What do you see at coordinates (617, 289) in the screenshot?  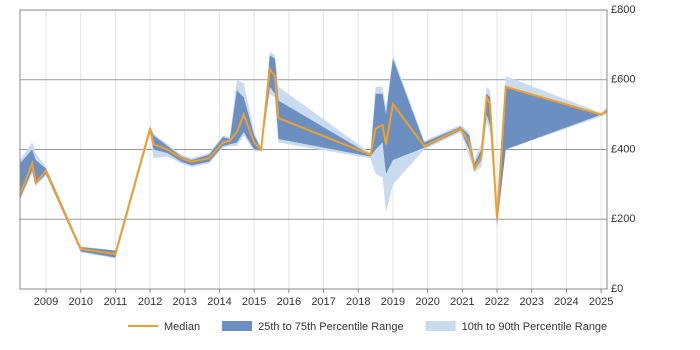 I see `y-tick-label: £0` at bounding box center [617, 289].